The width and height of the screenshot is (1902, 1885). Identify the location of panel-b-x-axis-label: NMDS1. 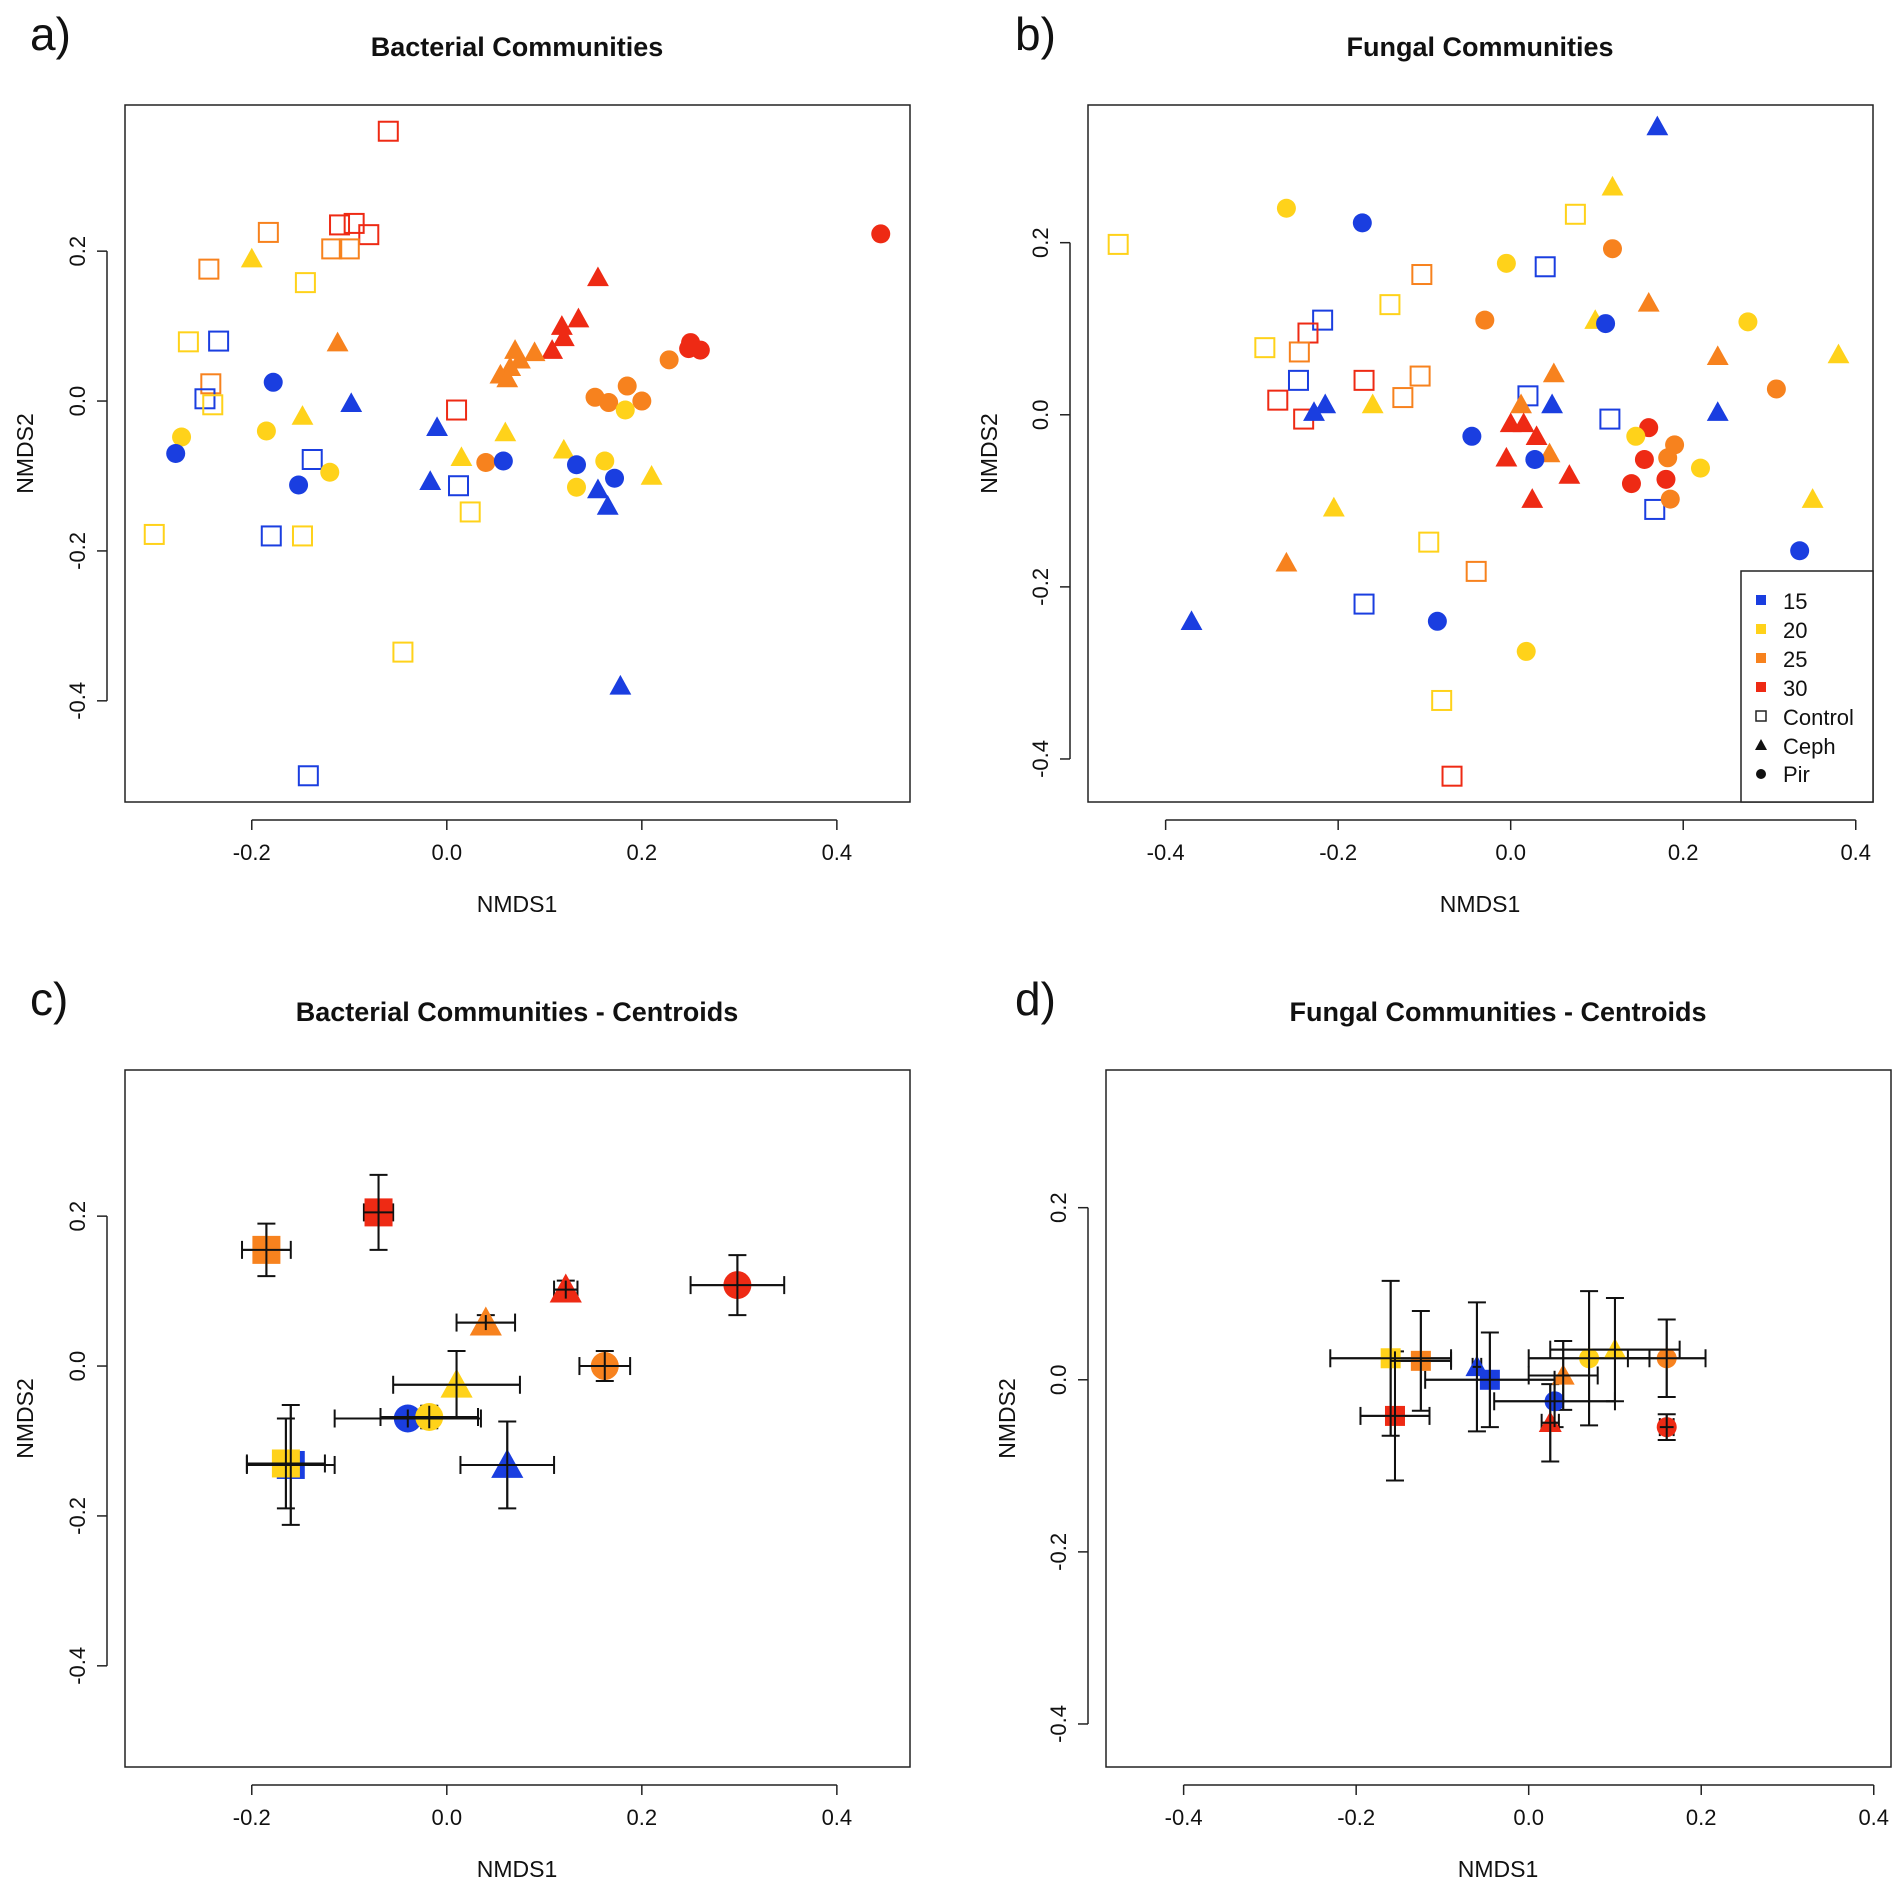
(1480, 904).